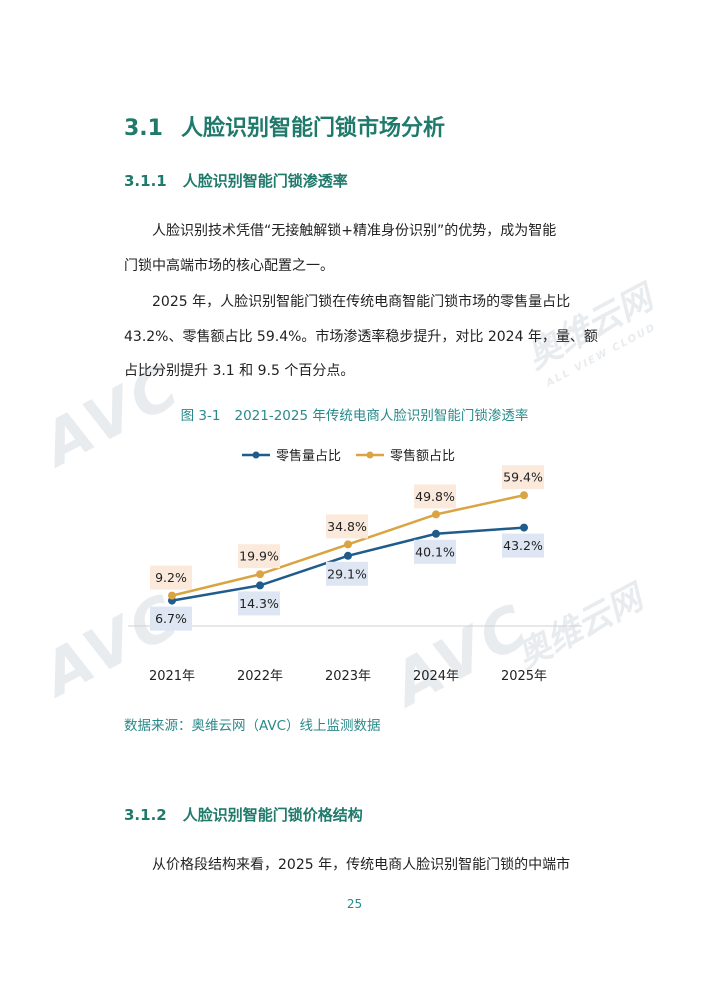 The height and width of the screenshot is (984, 709). What do you see at coordinates (252, 726) in the screenshot?
I see `data-source-note: 数据来源：奥维云网（AVC）线上监测数据` at bounding box center [252, 726].